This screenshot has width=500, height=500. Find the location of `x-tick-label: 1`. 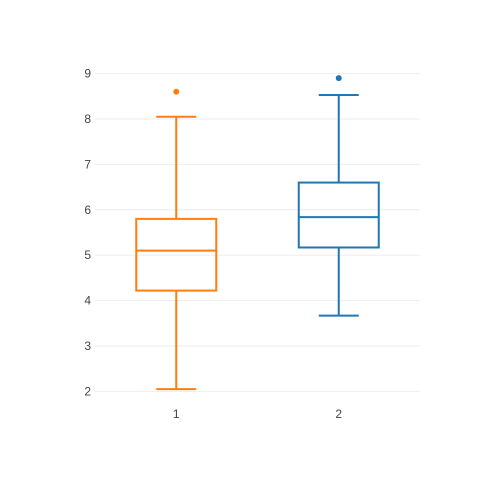

x-tick-label: 1 is located at coordinates (176, 414).